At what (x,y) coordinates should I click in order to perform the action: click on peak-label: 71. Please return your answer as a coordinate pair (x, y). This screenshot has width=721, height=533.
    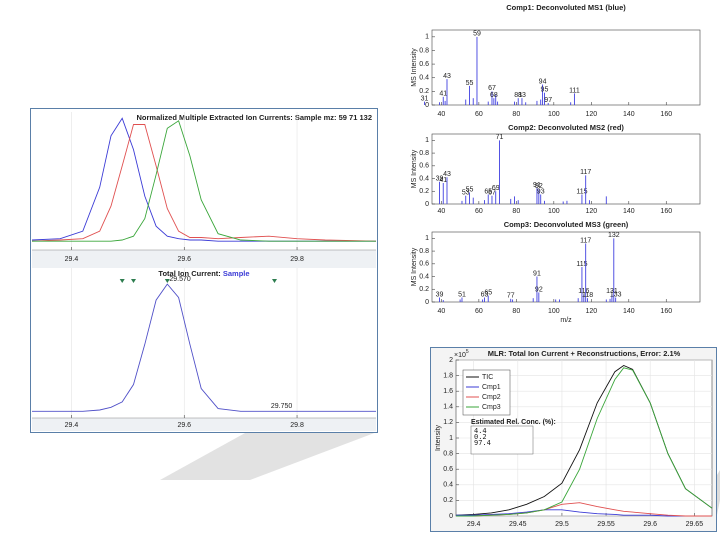
    Looking at the image, I should click on (500, 137).